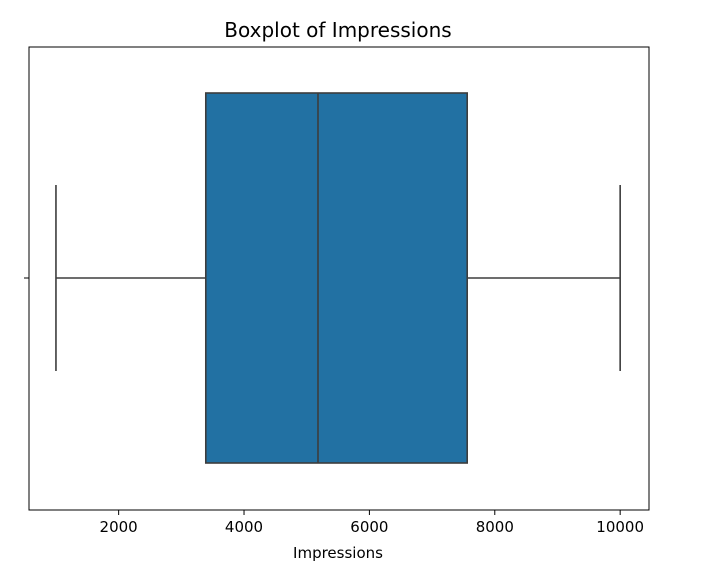  Describe the element at coordinates (620, 527) in the screenshot. I see `x-tick-label: 10000` at that location.